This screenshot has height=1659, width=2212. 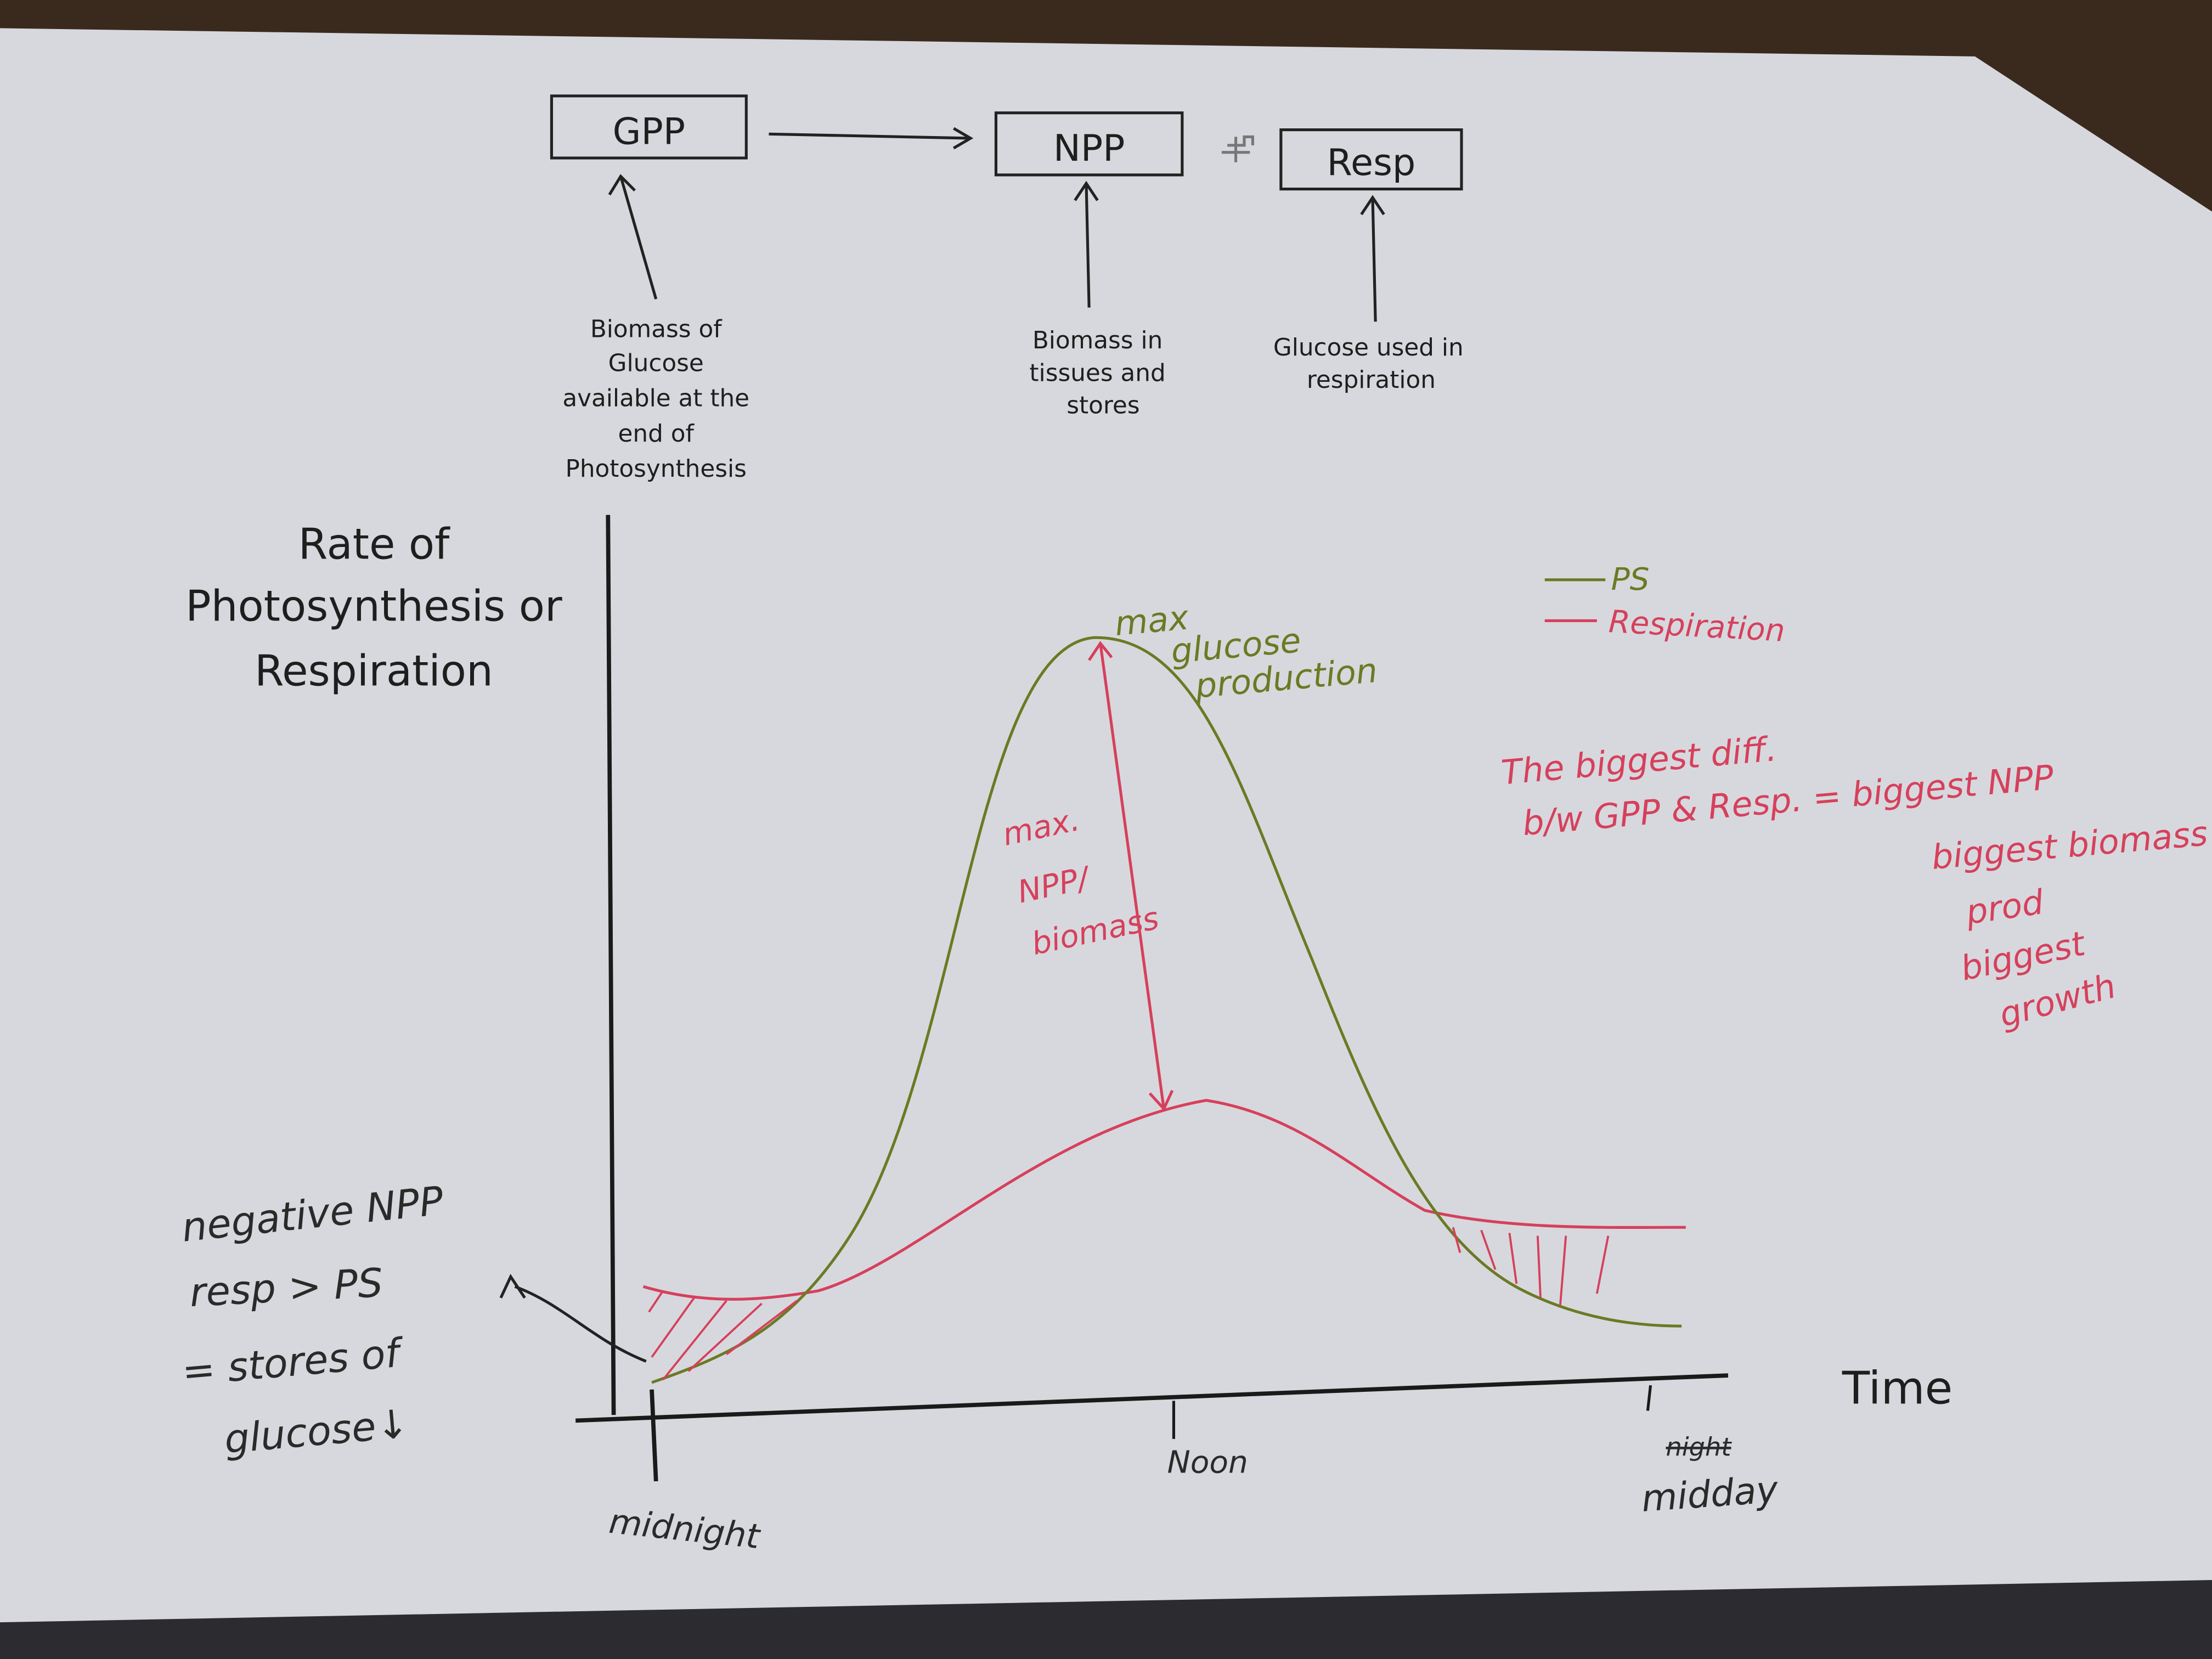 I want to click on note: Photosynthesis, so click(x=656, y=469).